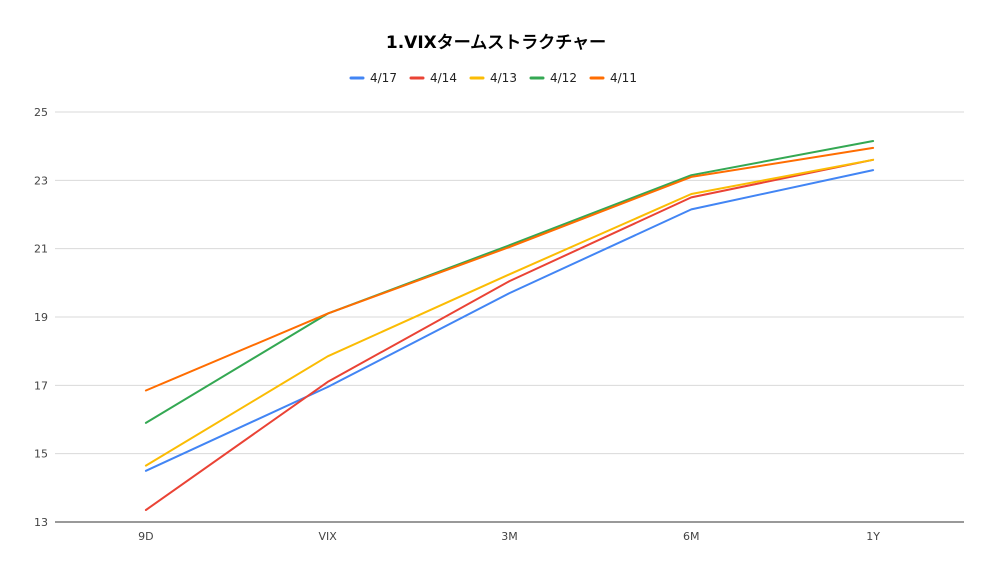  Describe the element at coordinates (503, 78) in the screenshot. I see `legend-label: 4/13` at that location.